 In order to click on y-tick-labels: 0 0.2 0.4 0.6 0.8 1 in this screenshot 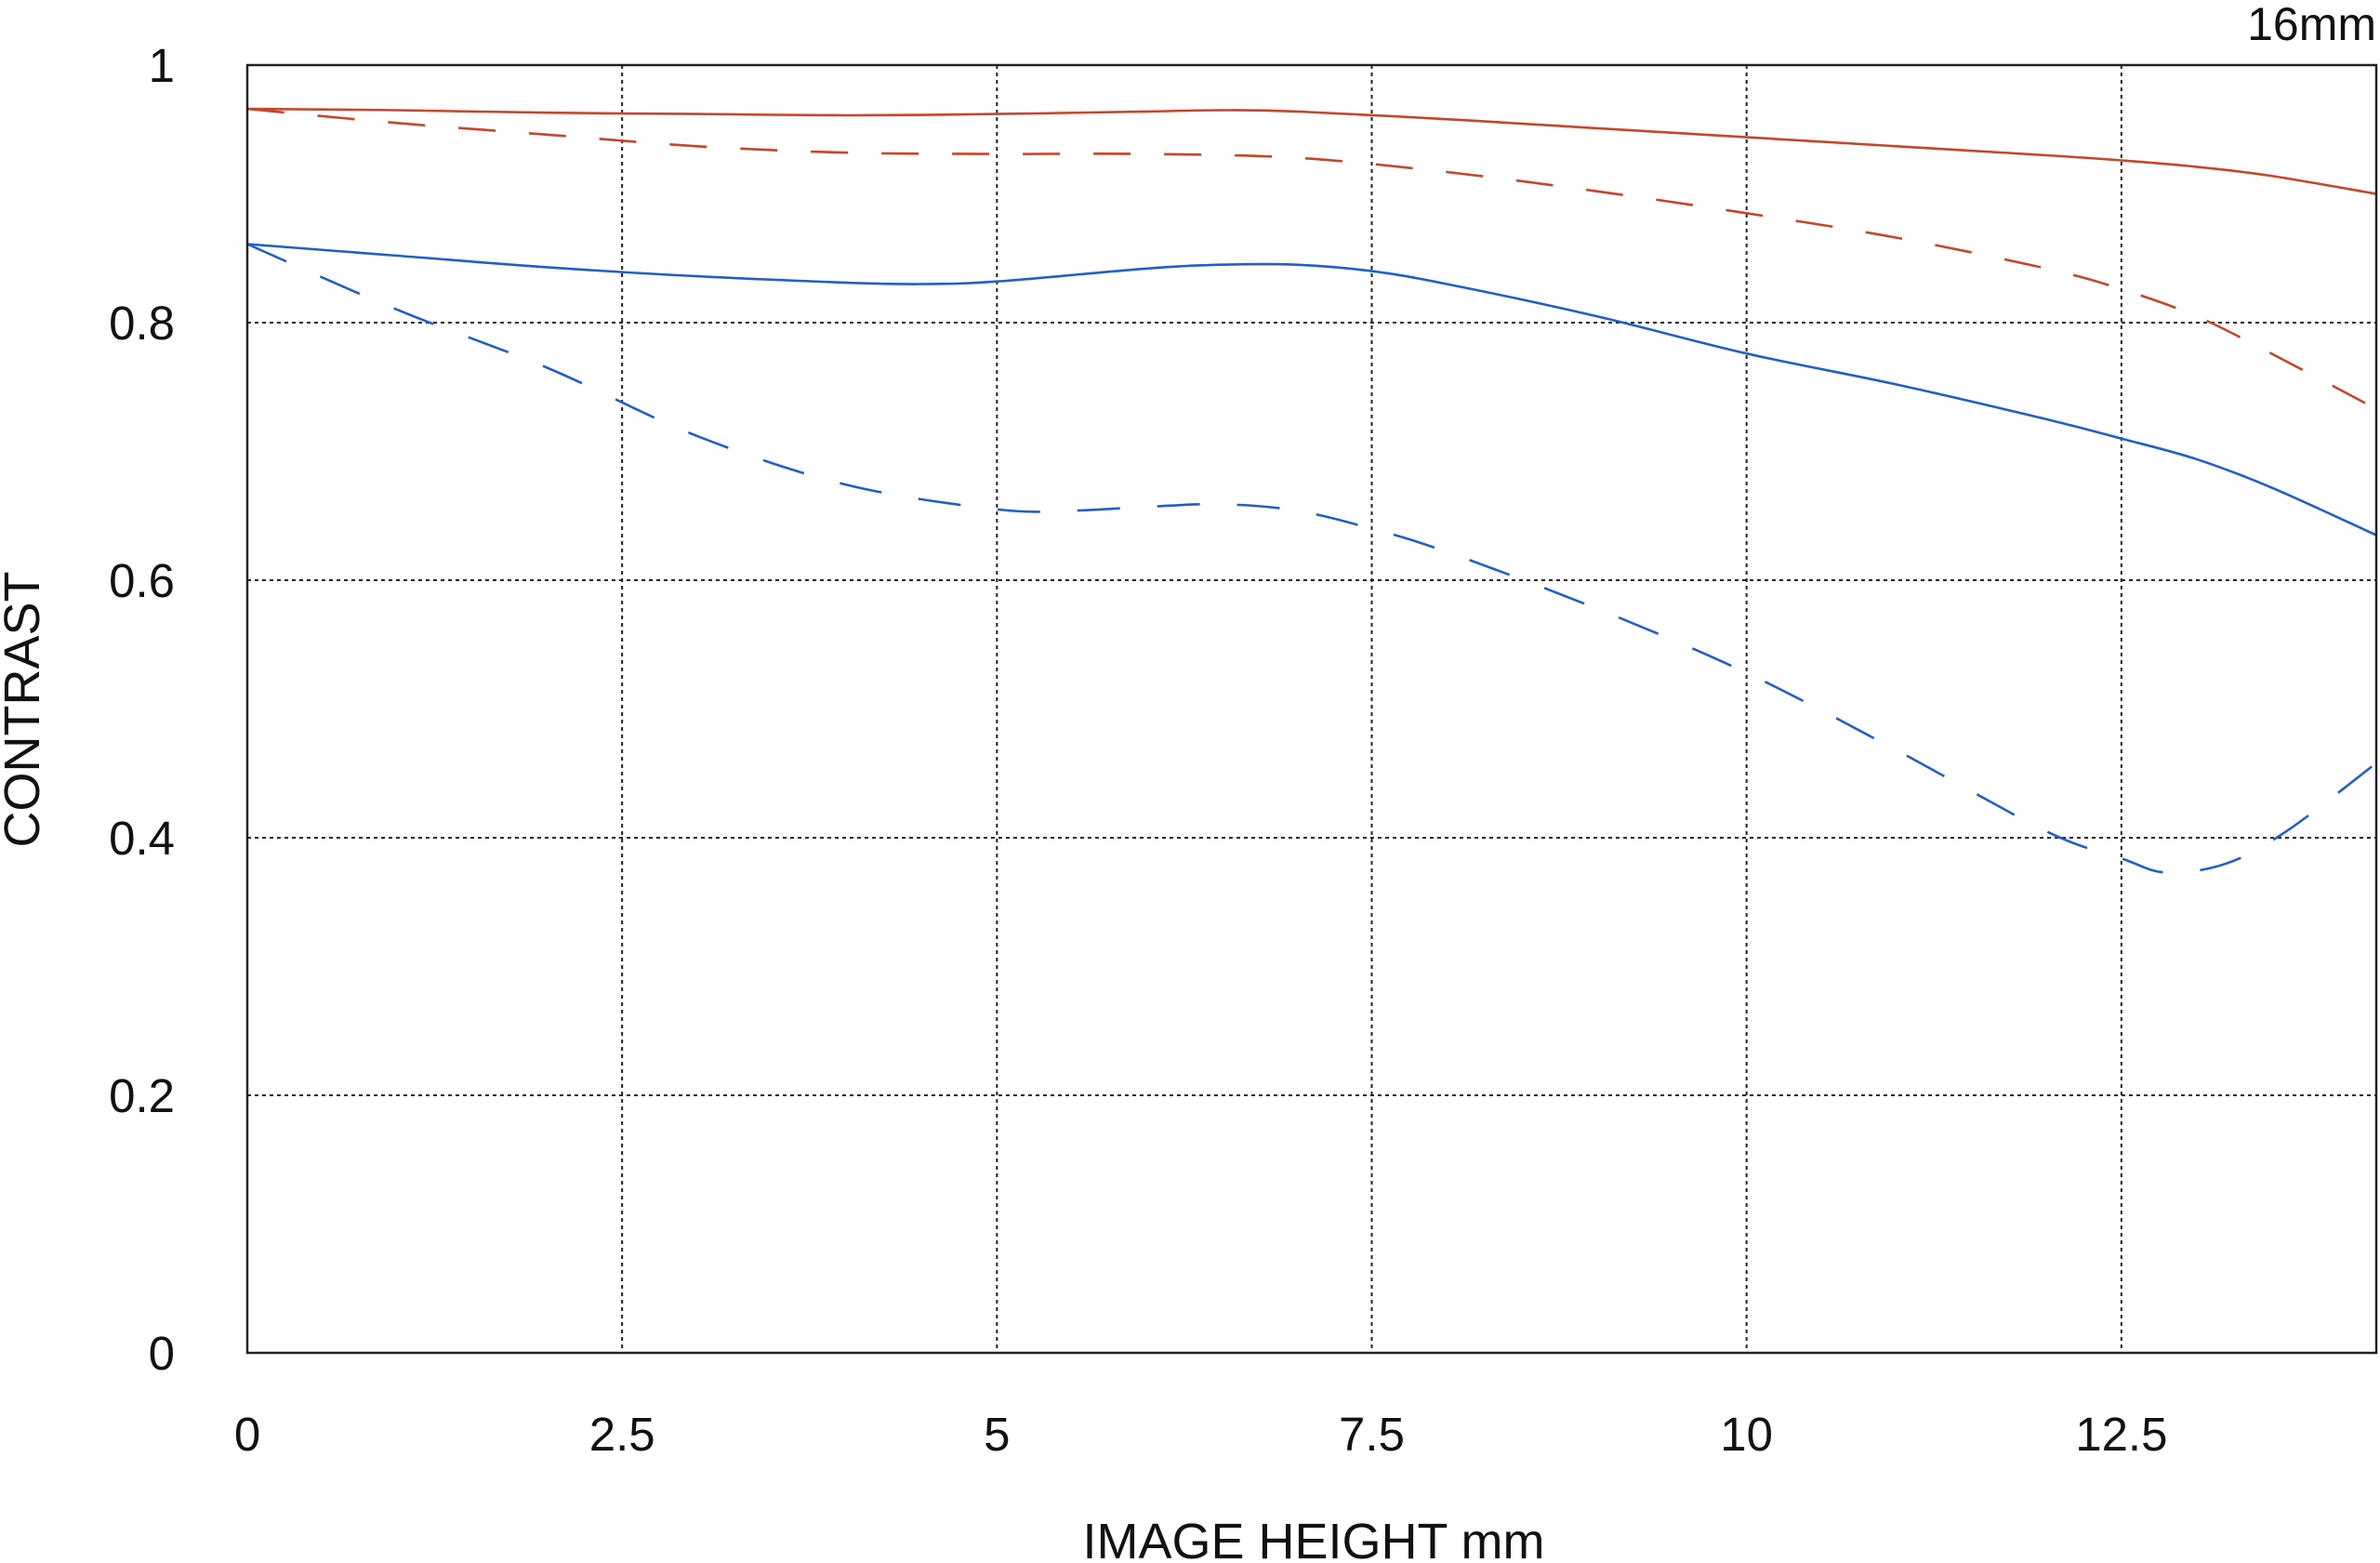, I will do `click(142, 710)`.